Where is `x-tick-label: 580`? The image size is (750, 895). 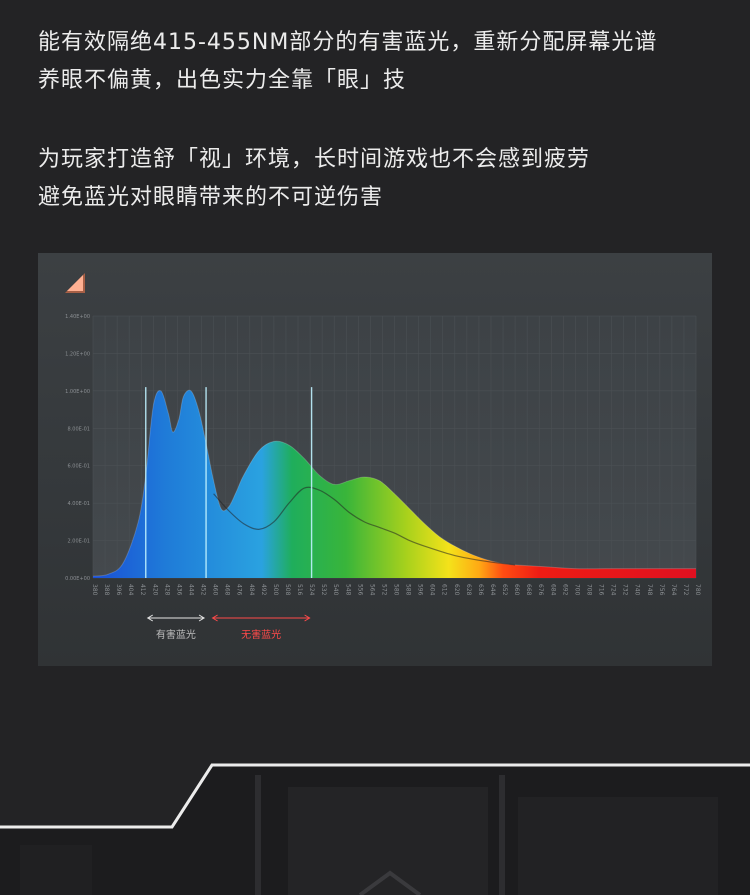 x-tick-label: 580 is located at coordinates (396, 590).